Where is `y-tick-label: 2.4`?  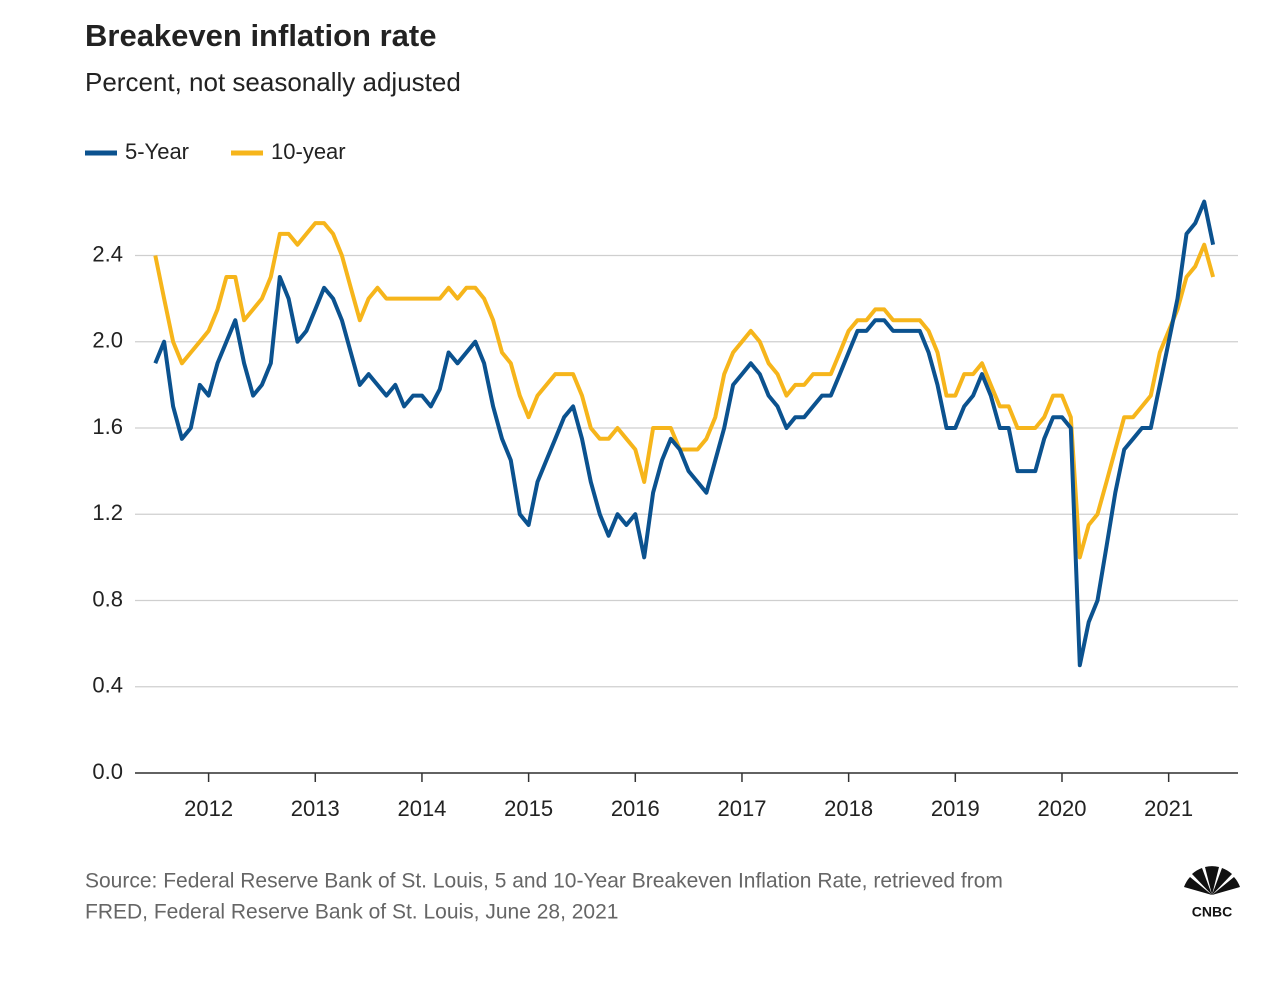 y-tick-label: 2.4 is located at coordinates (107, 253).